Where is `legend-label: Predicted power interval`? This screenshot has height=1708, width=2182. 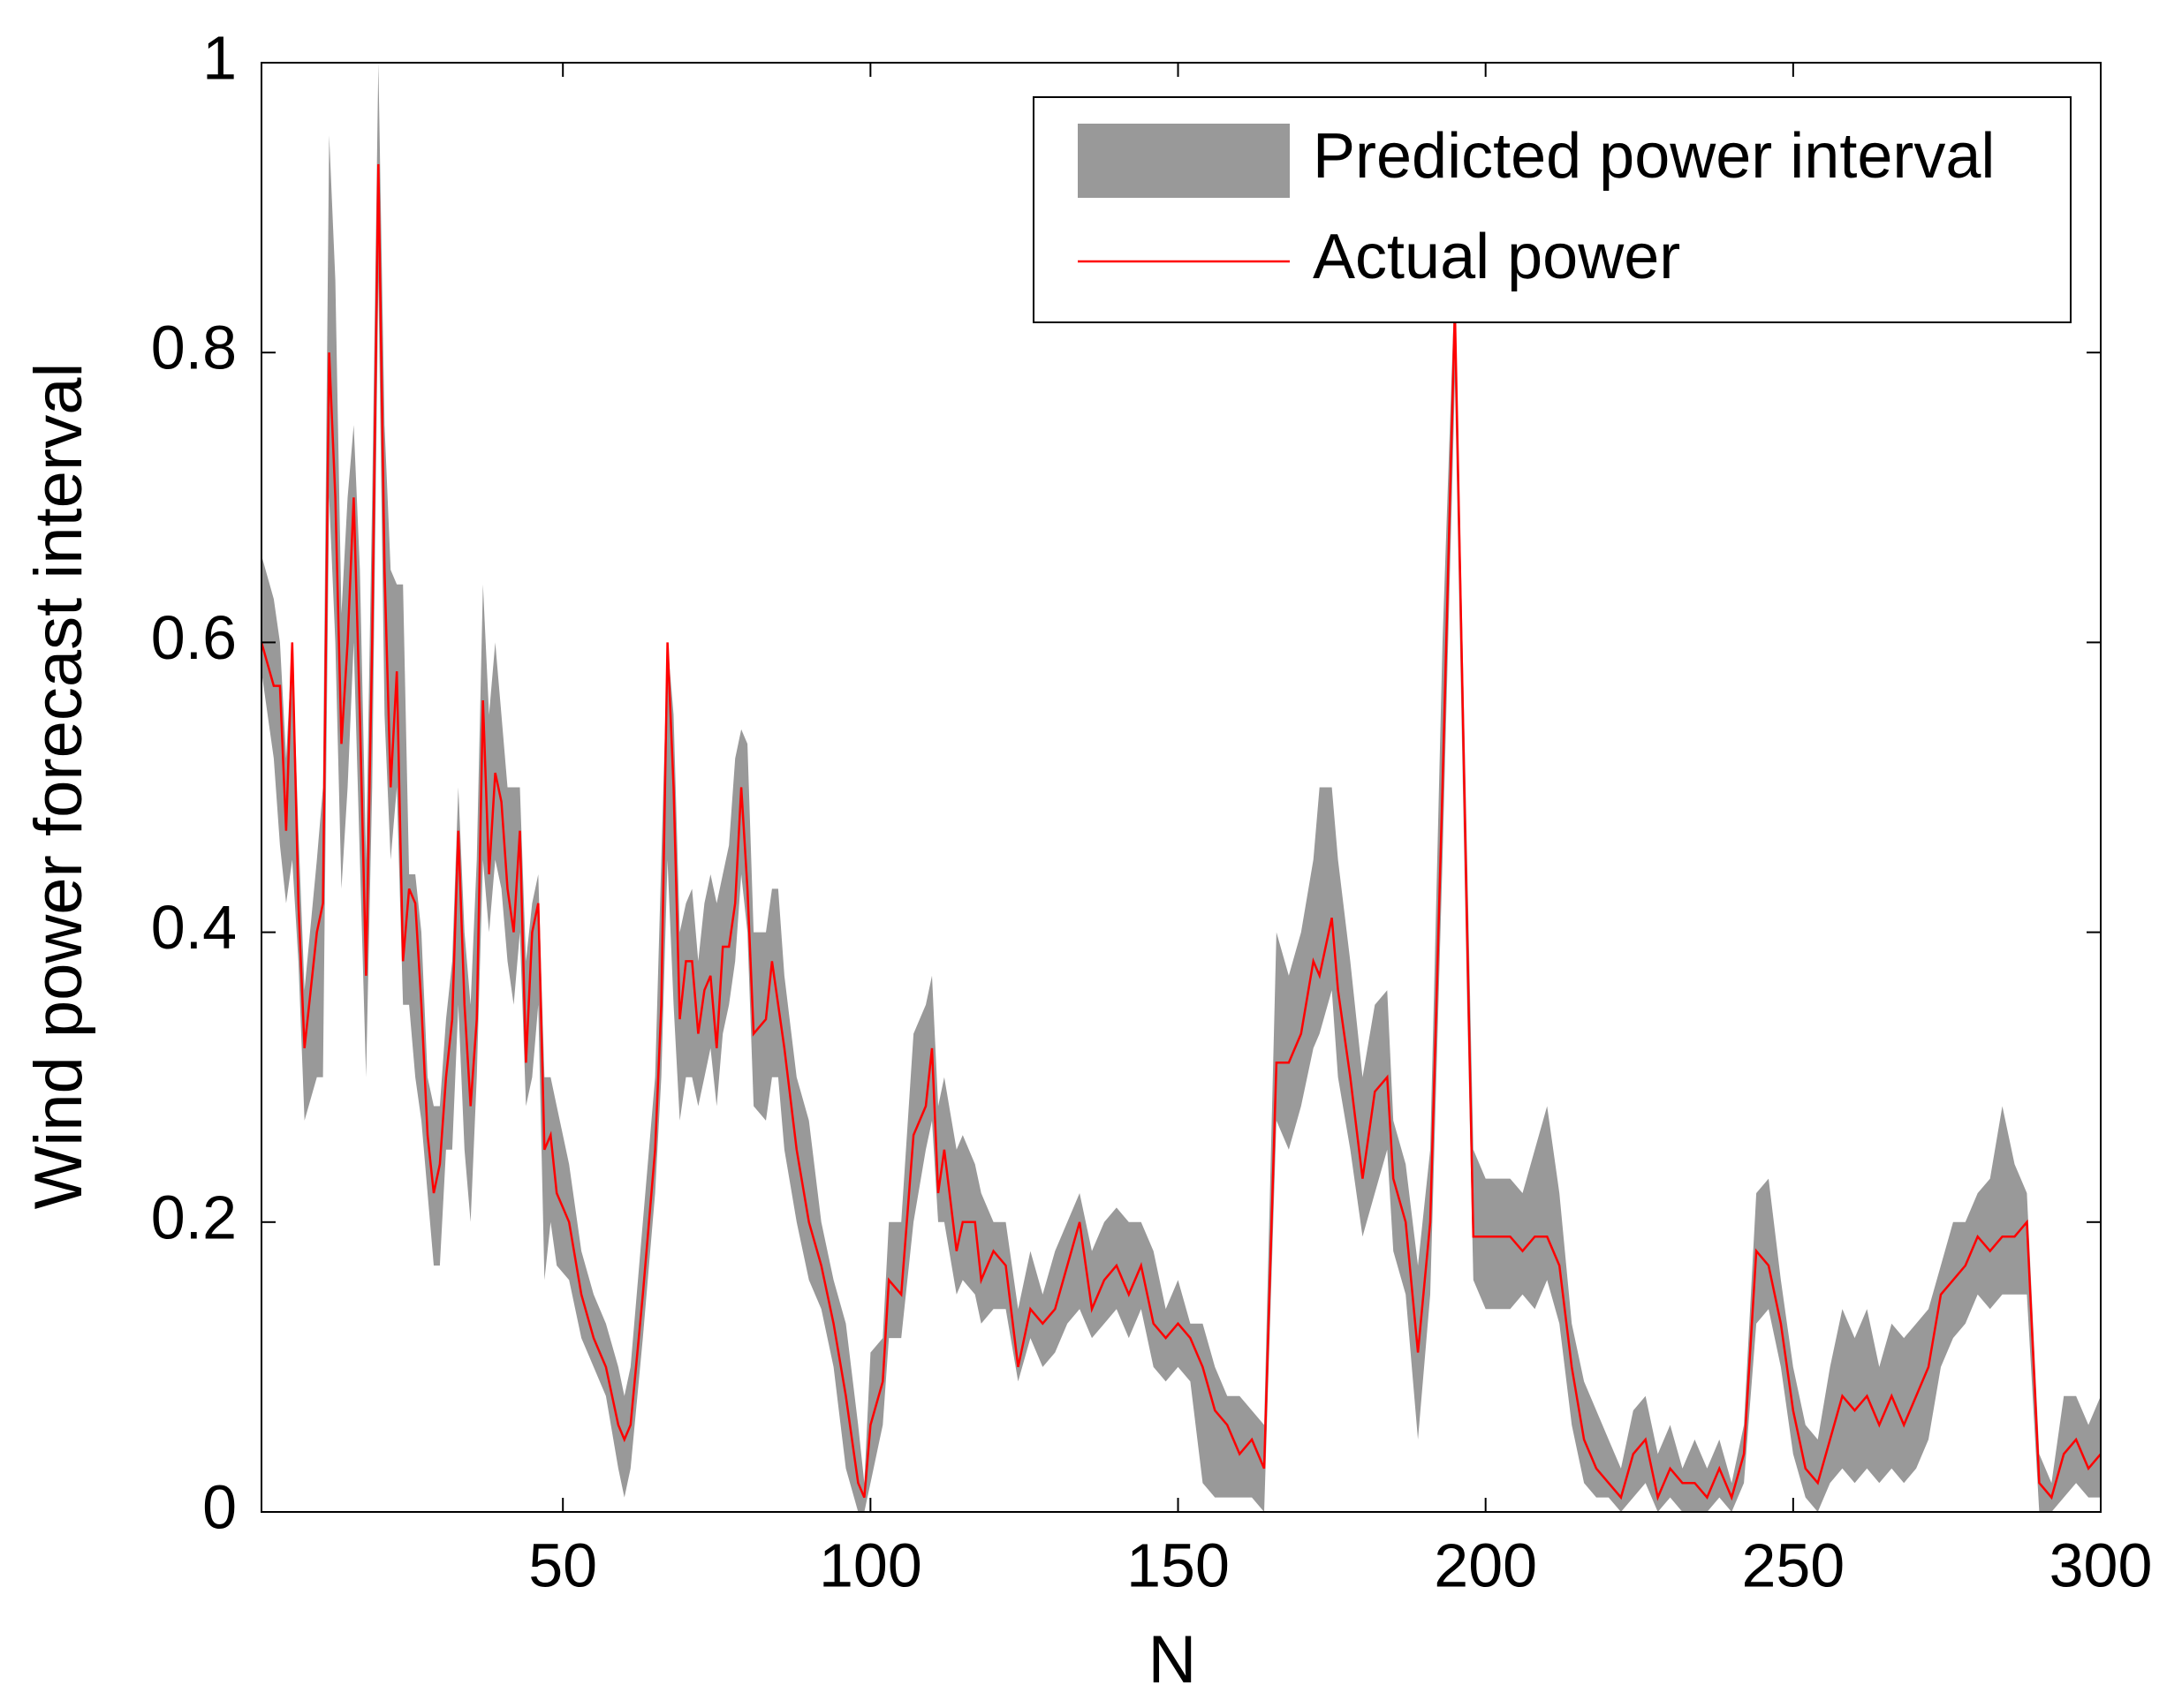
legend-label: Predicted power interval is located at coordinates (1654, 156).